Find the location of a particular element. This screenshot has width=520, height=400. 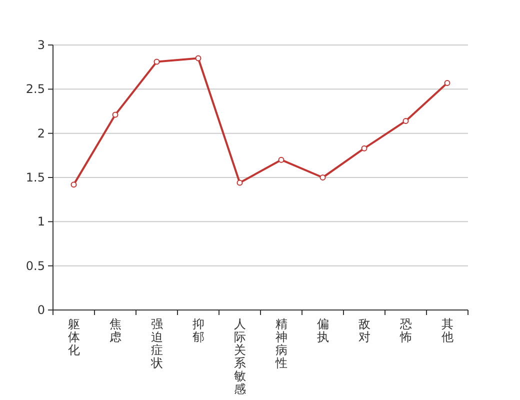

x-tick-label: 焦虑 is located at coordinates (115, 330).